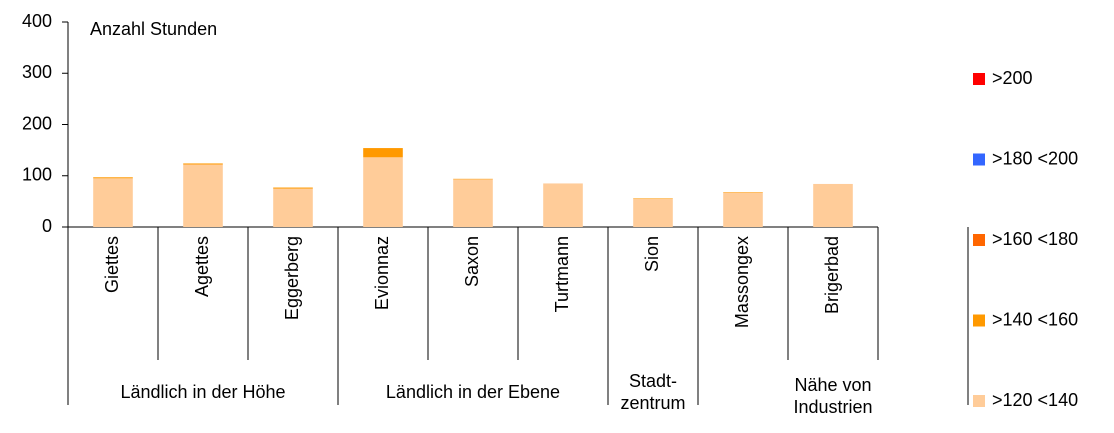 This screenshot has height=433, width=1114. What do you see at coordinates (653, 392) in the screenshot?
I see `group-label: Stadt-zentrum` at bounding box center [653, 392].